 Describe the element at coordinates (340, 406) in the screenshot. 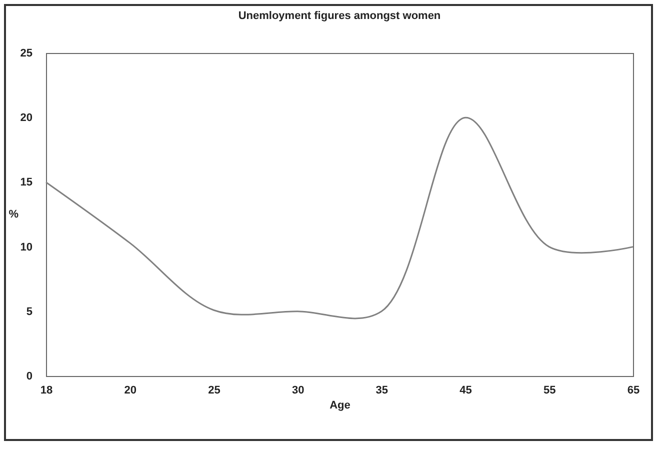

I see `x-axis-title: Age` at that location.